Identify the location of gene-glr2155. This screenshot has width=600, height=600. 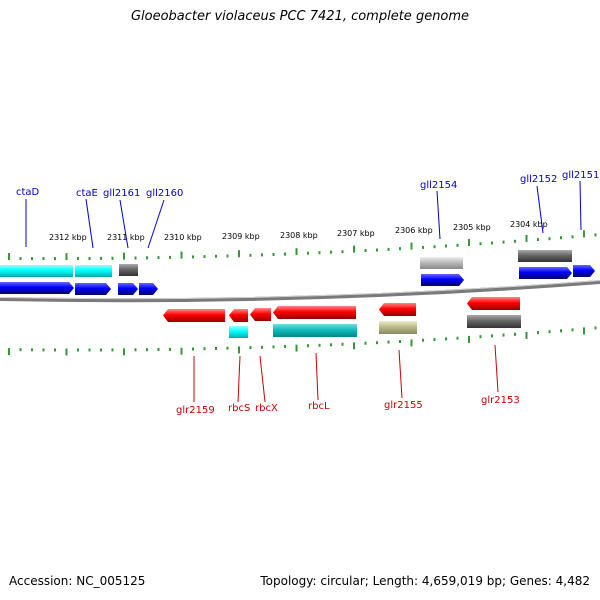
(397, 309).